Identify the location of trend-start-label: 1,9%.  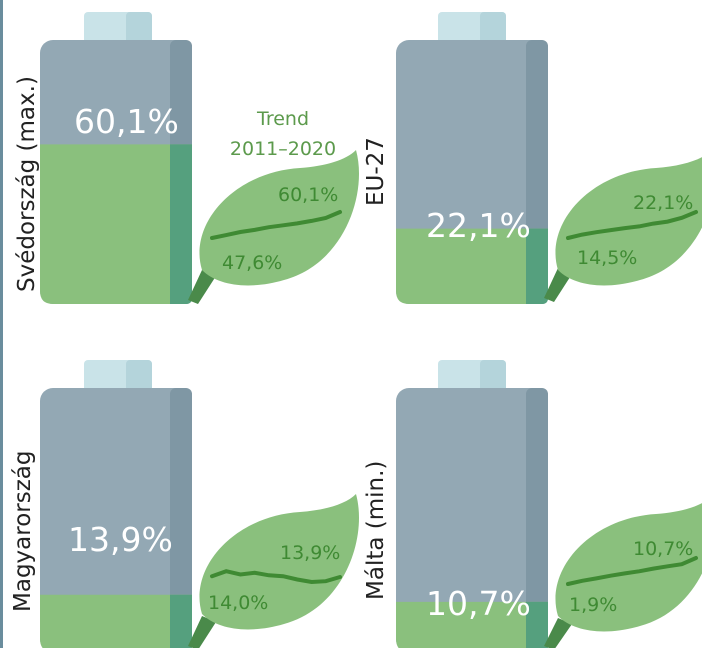
(593, 605).